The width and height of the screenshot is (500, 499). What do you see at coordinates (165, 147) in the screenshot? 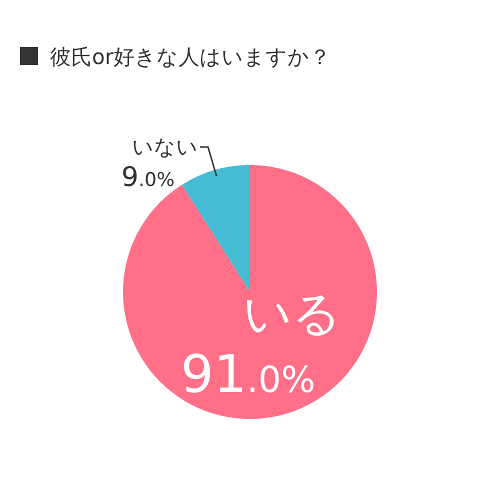
I see `slice-label: いない` at bounding box center [165, 147].